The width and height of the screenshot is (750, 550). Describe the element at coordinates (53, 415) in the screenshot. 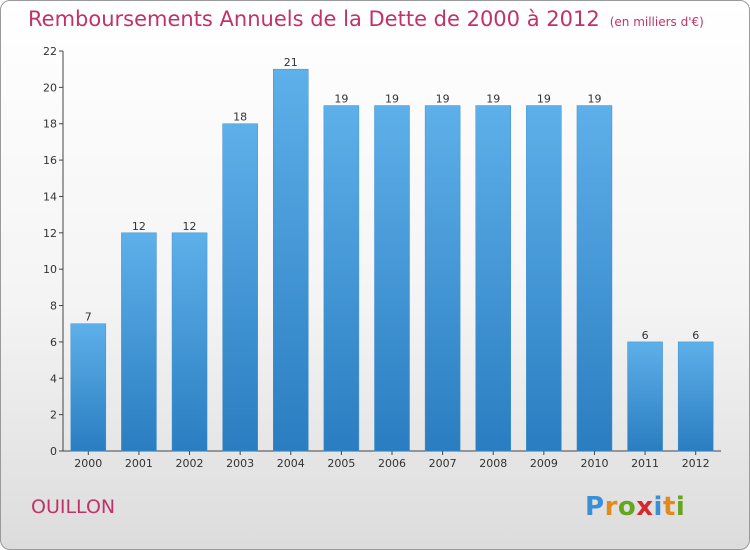

I see `y-tick-label: 2` at that location.